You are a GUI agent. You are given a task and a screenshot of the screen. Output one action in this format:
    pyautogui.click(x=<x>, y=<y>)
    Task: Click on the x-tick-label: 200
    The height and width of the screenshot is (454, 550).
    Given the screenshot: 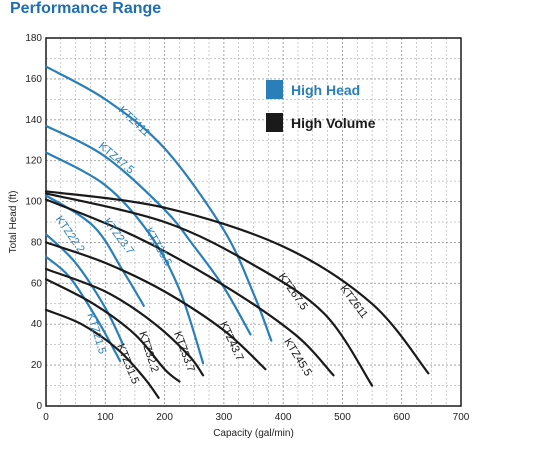 What is the action you would take?
    pyautogui.click(x=164, y=417)
    